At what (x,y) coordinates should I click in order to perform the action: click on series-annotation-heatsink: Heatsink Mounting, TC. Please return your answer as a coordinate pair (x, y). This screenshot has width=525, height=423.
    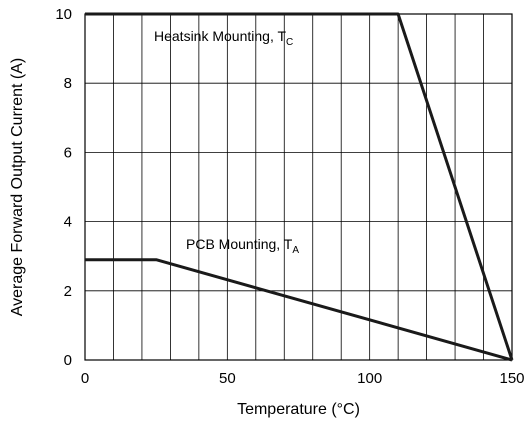
    Looking at the image, I should click on (223, 38).